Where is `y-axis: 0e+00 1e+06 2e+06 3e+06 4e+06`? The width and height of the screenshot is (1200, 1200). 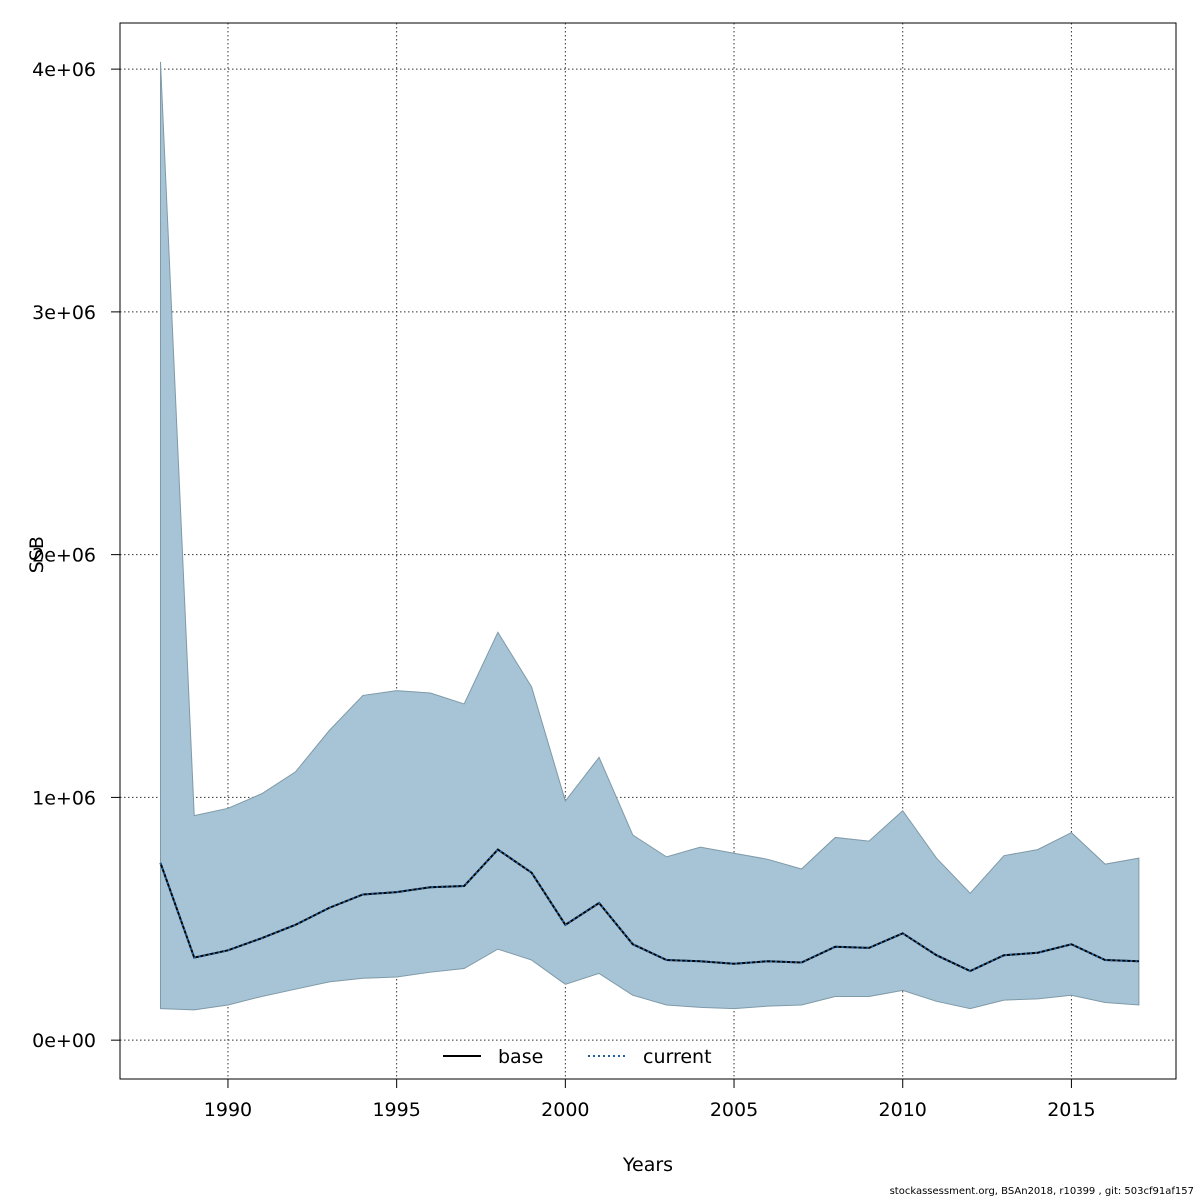
y-axis: 0e+00 1e+06 2e+06 3e+06 4e+06 is located at coordinates (76, 555).